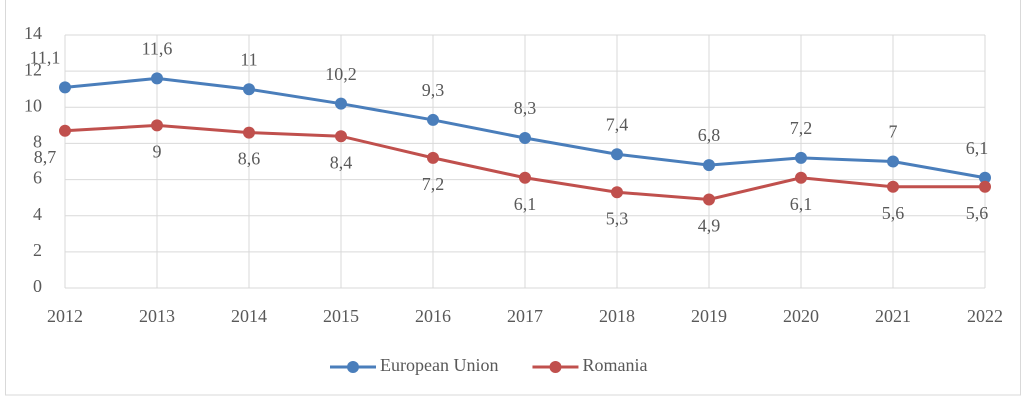 The width and height of the screenshot is (1026, 400). I want to click on y-tick-label: 6, so click(37, 178).